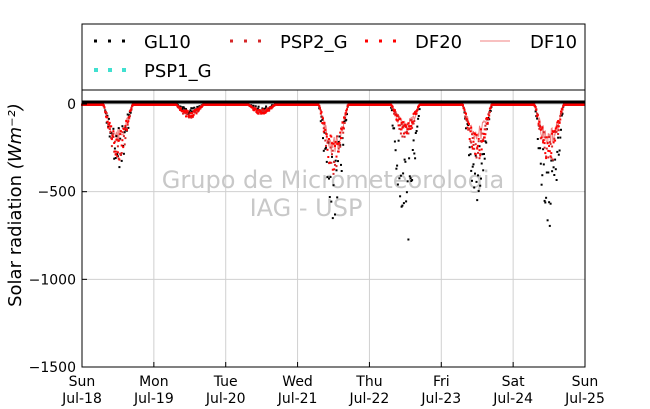 The width and height of the screenshot is (650, 409). What do you see at coordinates (15, 136) in the screenshot?
I see `y-axis-label-unit: (Wm⁻²)` at bounding box center [15, 136].